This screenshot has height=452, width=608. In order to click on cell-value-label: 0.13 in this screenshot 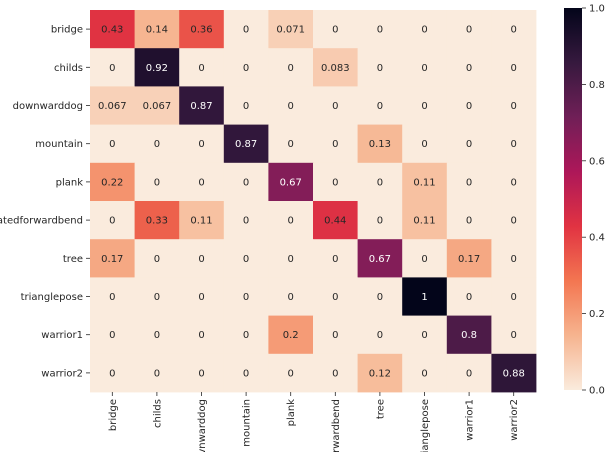, I will do `click(380, 144)`.